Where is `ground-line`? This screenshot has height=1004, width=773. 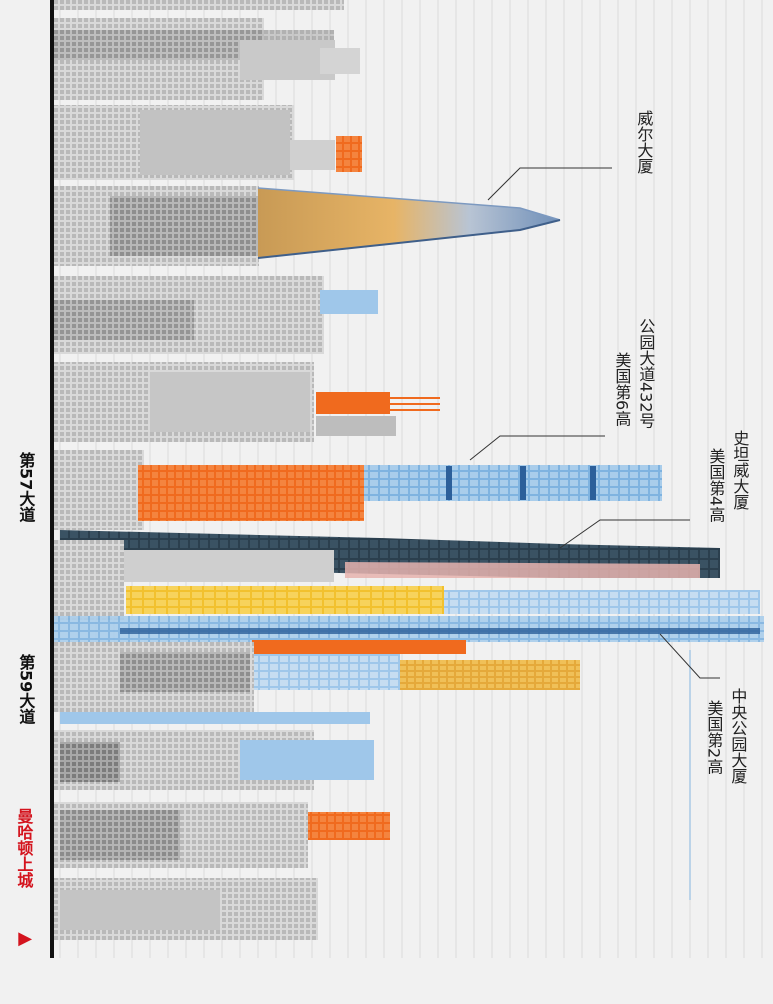 ground-line is located at coordinates (52, 479).